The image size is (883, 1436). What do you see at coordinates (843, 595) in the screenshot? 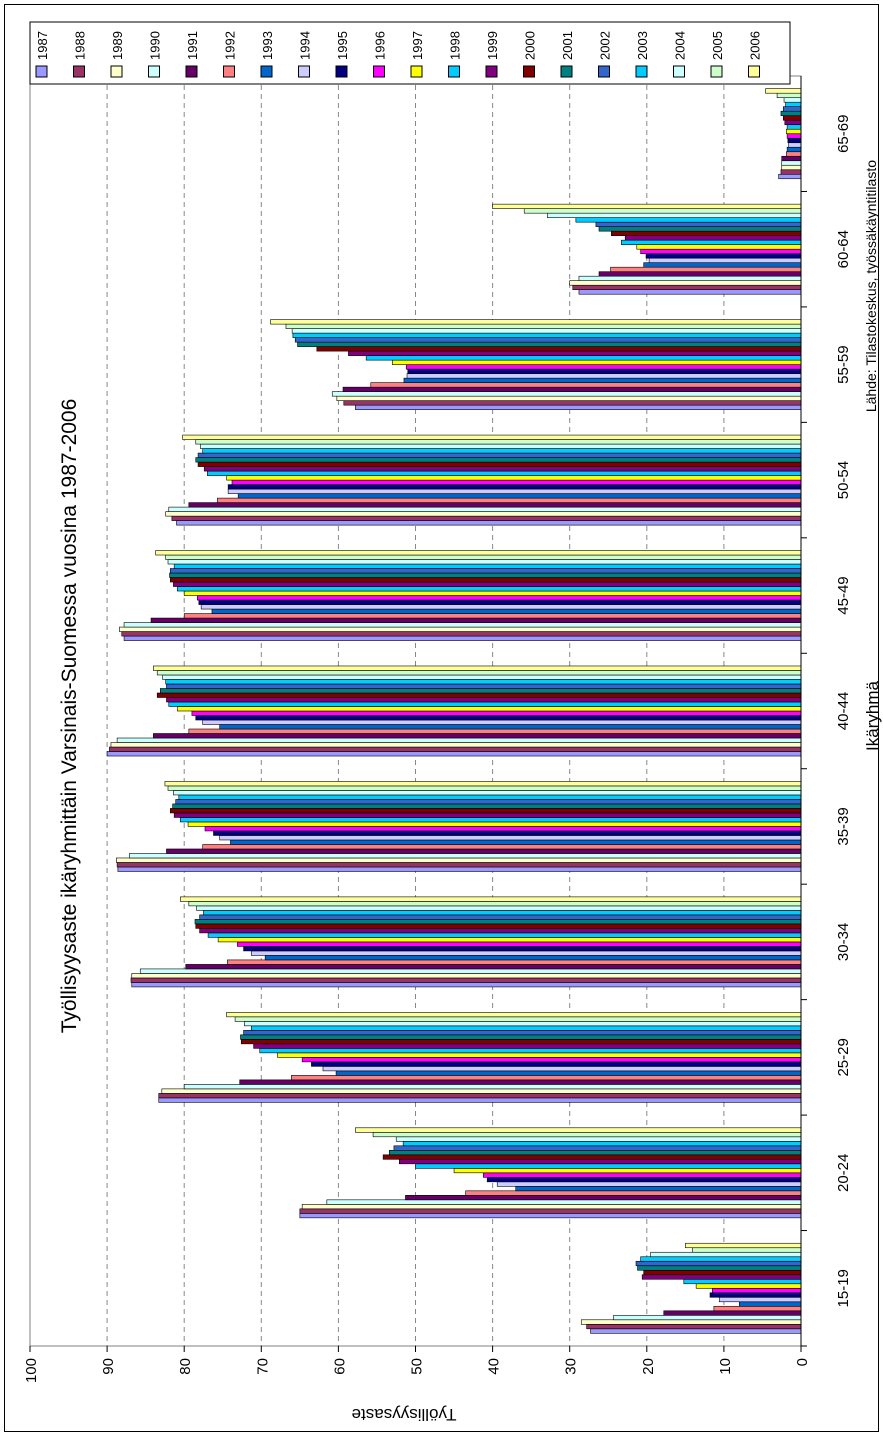
I see `category-label: 45-49` at bounding box center [843, 595].